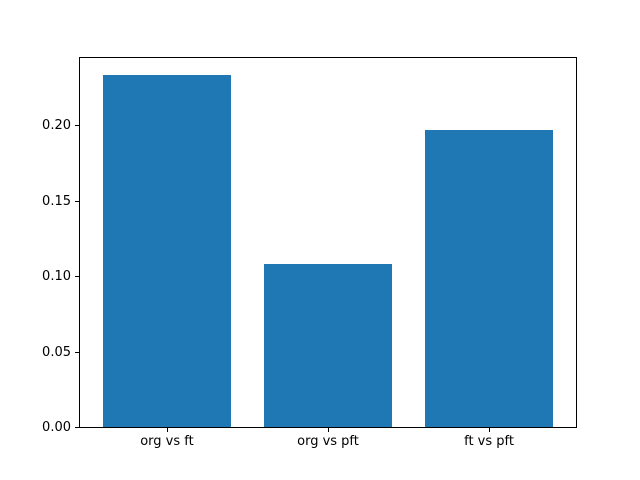 This screenshot has height=480, width=640. I want to click on y-tick-label: 0.20, so click(56, 126).